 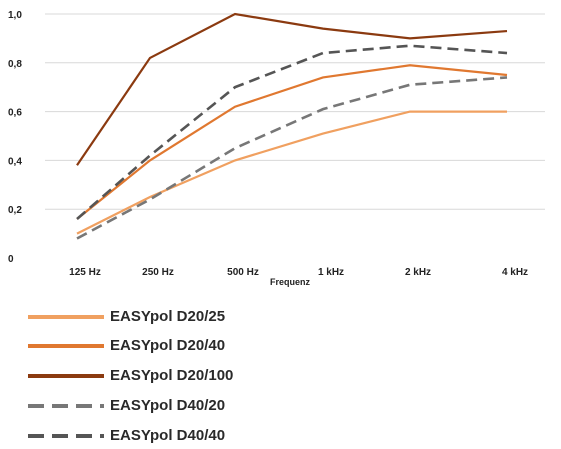 I want to click on y-axis-ticks: 0 0,2 0,4 0,6 0,8 1,0, so click(x=15, y=137).